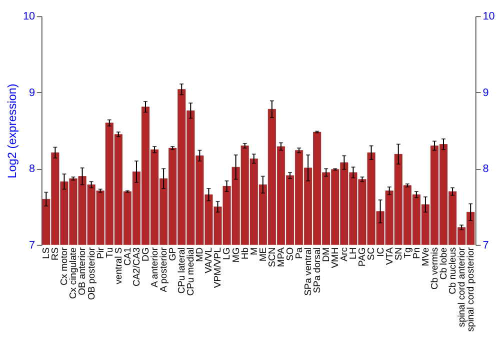 Image resolution: width=500 pixels, height=350 pixels. I want to click on x-tick-label: MVe, so click(425, 256).